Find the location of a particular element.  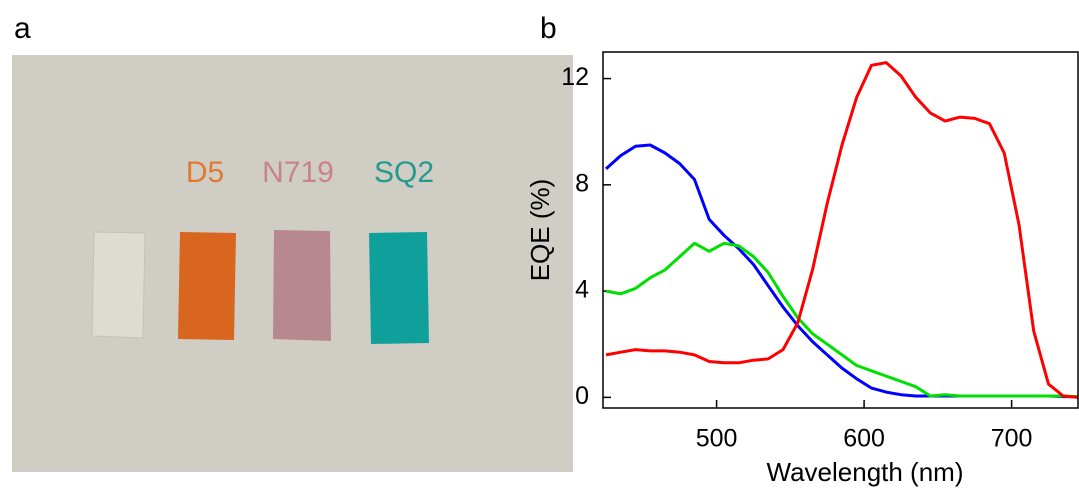

bare-film is located at coordinates (118, 285).